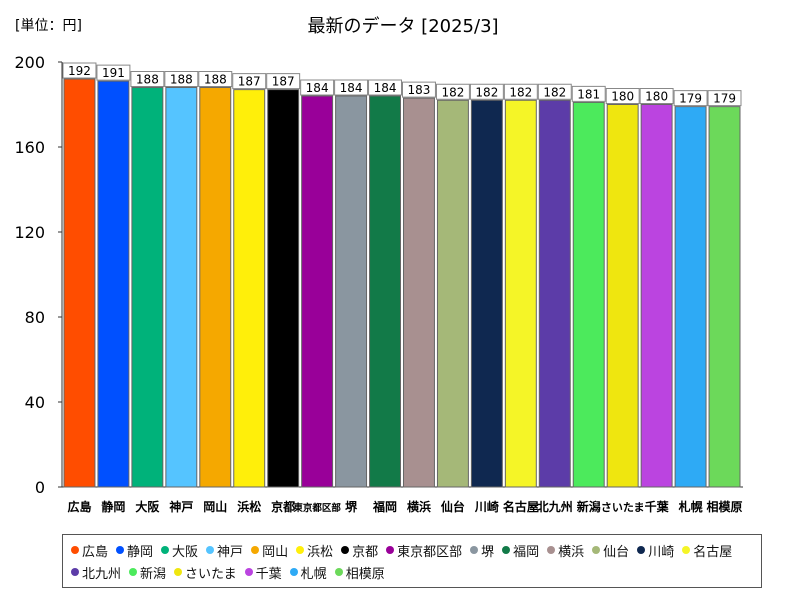 This screenshot has width=800, height=600. Describe the element at coordinates (268, 574) in the screenshot. I see `legend-label: 千葉` at that location.